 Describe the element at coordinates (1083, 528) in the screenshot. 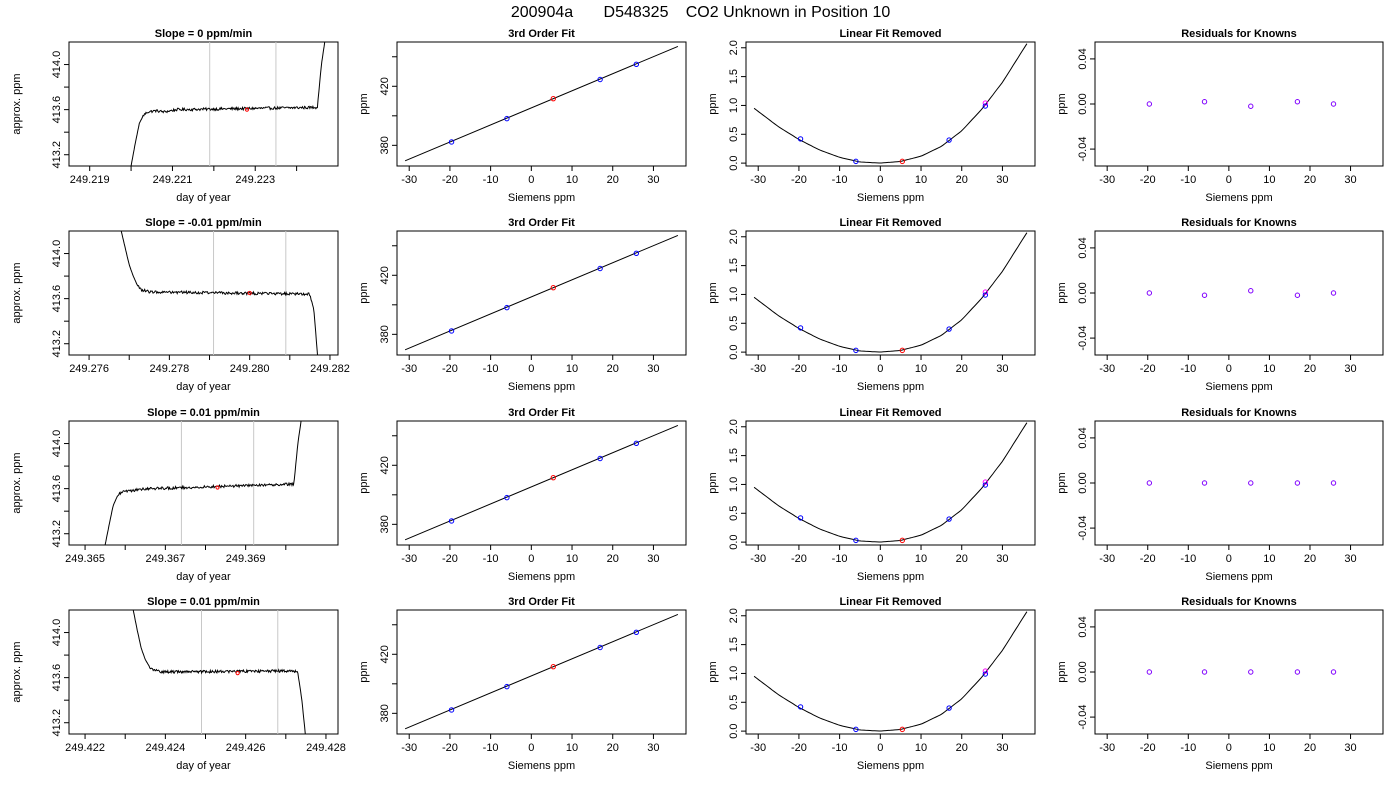

I see `y-tick-label: -0.04` at that location.